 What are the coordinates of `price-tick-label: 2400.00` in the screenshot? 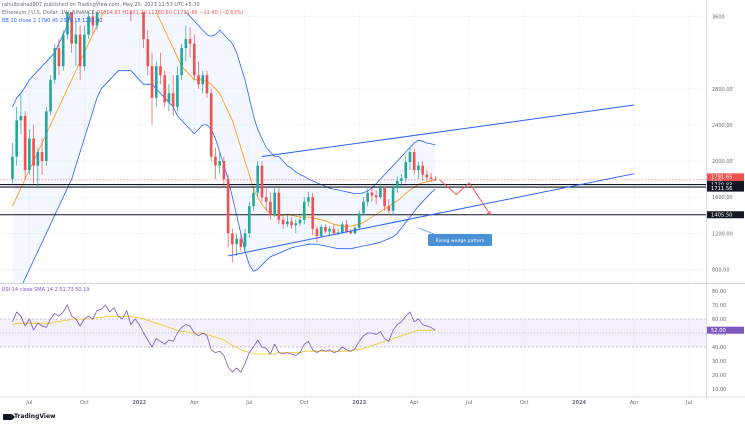 It's located at (722, 126).